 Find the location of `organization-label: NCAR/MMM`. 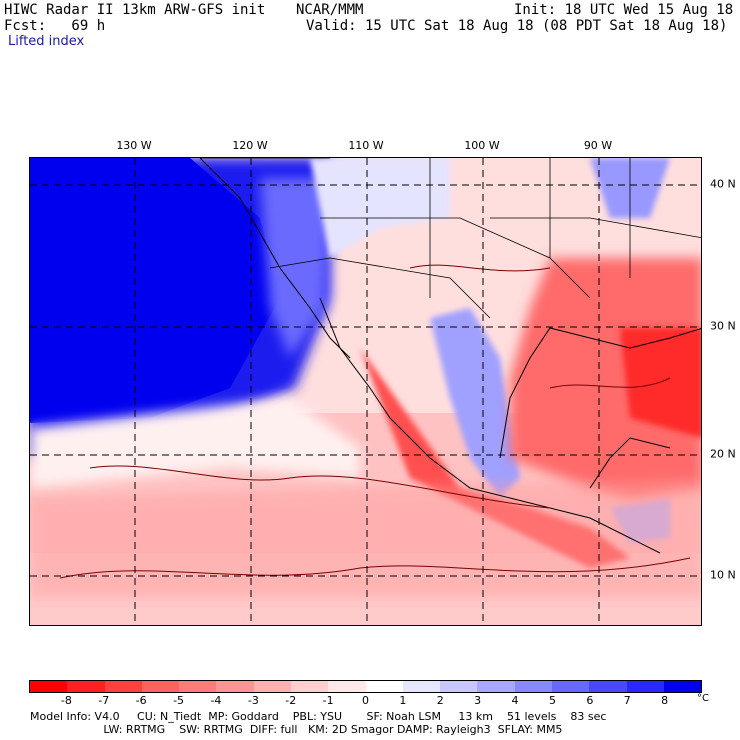

organization-label: NCAR/MMM is located at coordinates (330, 10).